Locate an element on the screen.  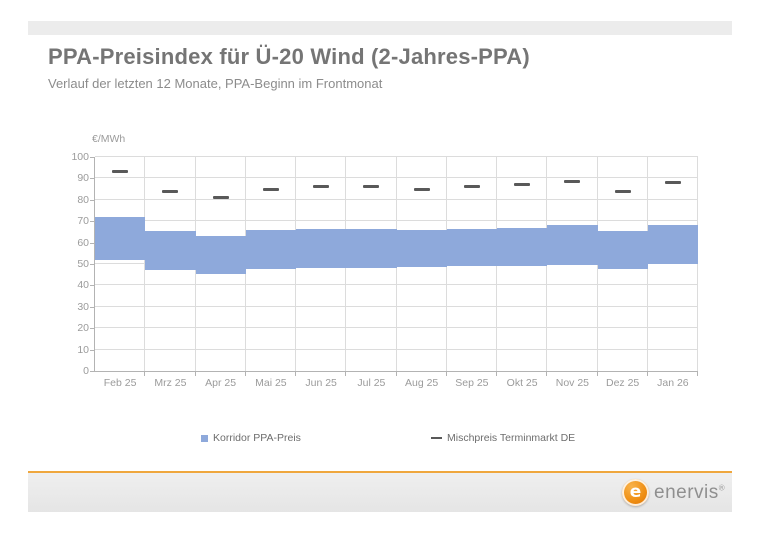
legend-label-mischpreis: Mischpreis Terminmarkt DE is located at coordinates (511, 438).